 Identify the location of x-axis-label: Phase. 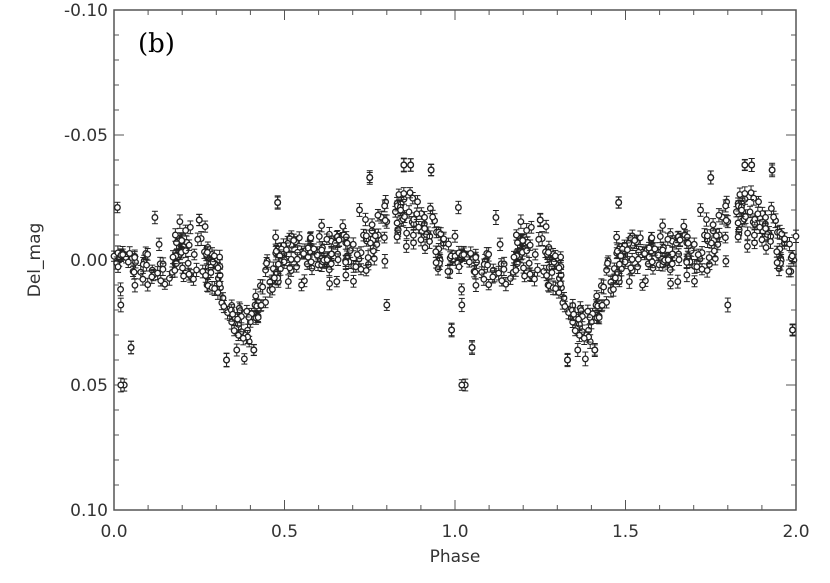
(455, 557).